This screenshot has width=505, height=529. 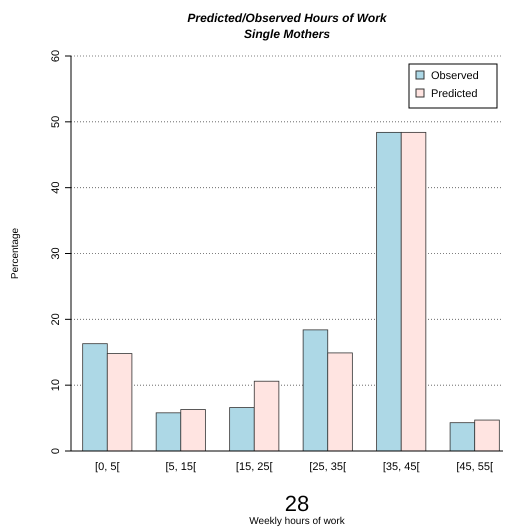 I want to click on y-tick-label: 0, so click(x=56, y=451).